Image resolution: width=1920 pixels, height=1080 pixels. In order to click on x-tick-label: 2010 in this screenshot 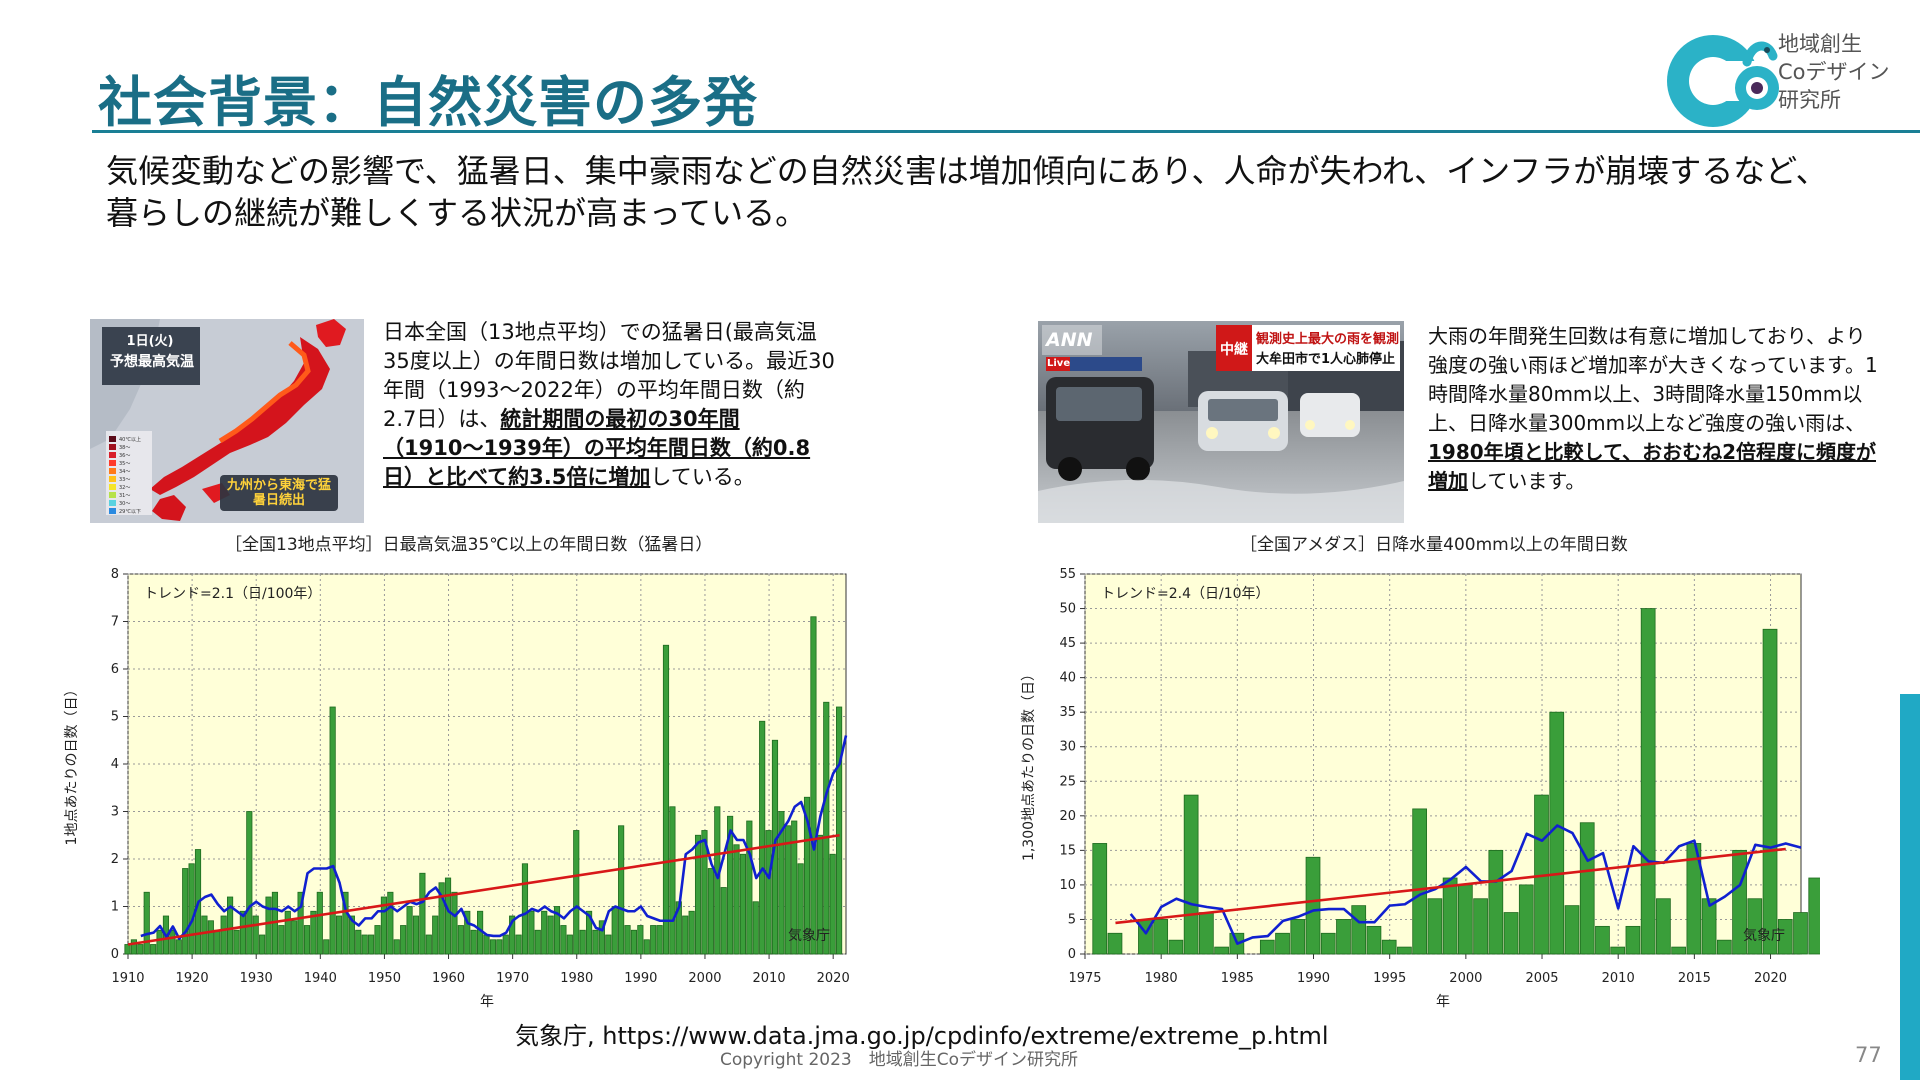, I will do `click(1618, 978)`.